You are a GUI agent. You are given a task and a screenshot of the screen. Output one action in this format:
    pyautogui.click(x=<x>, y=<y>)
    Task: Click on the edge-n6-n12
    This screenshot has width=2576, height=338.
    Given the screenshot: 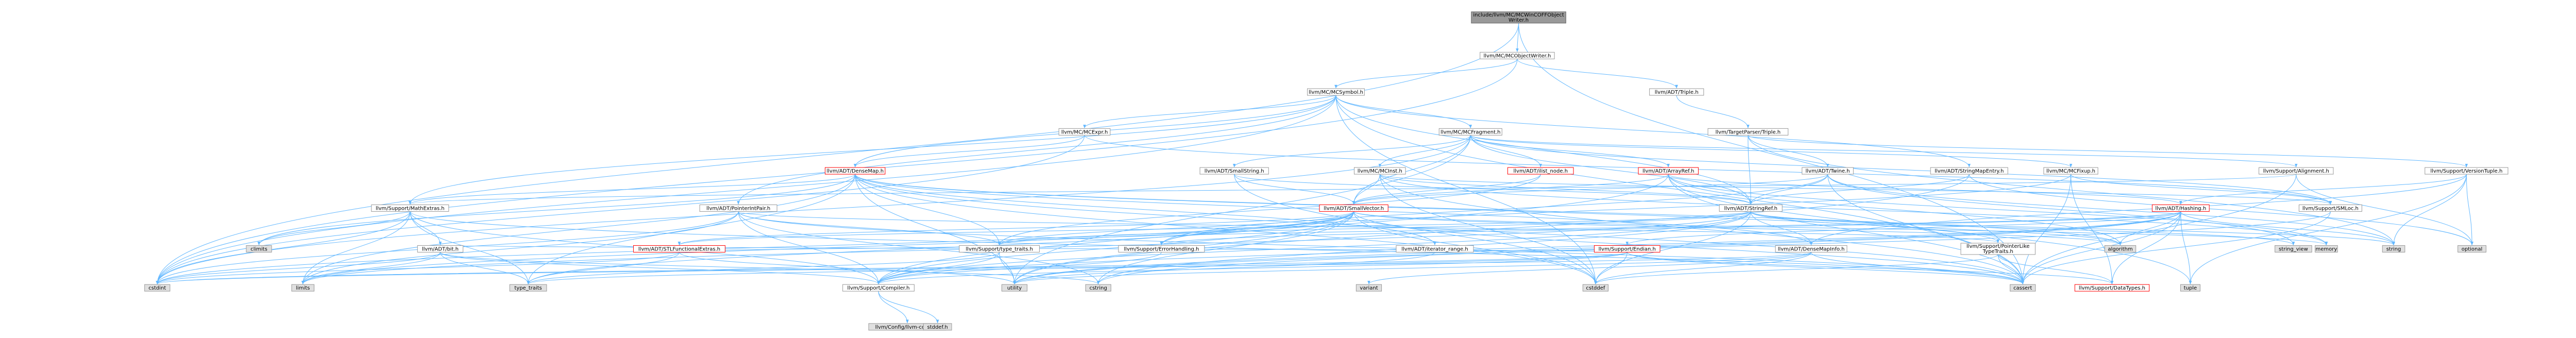 What is the action you would take?
    pyautogui.click(x=1788, y=151)
    